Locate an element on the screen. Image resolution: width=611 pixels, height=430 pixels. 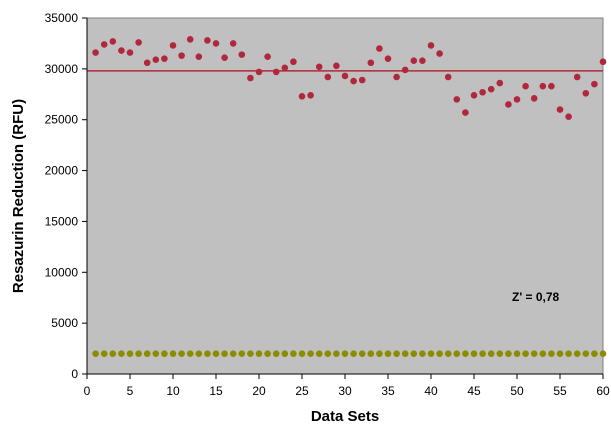
y-tick-label: 0 is located at coordinates (74, 374).